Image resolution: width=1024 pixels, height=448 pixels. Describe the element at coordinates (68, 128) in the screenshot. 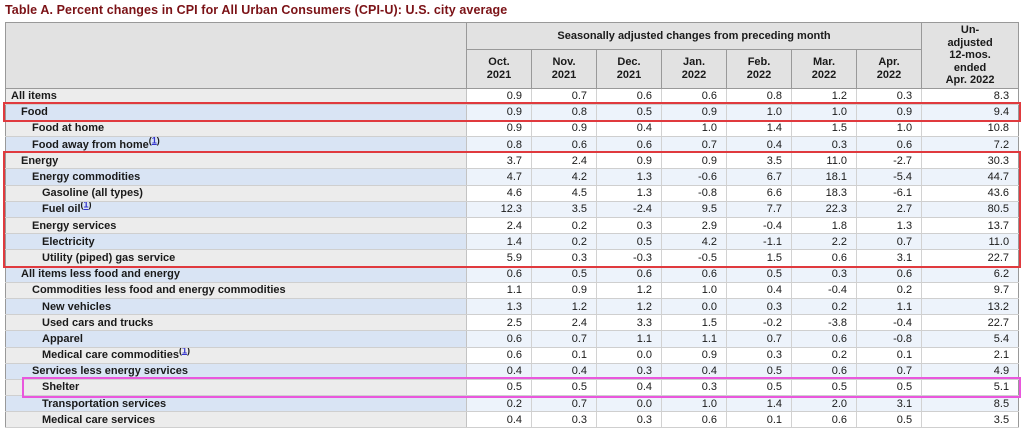

I see `row-label: Food at home` at that location.